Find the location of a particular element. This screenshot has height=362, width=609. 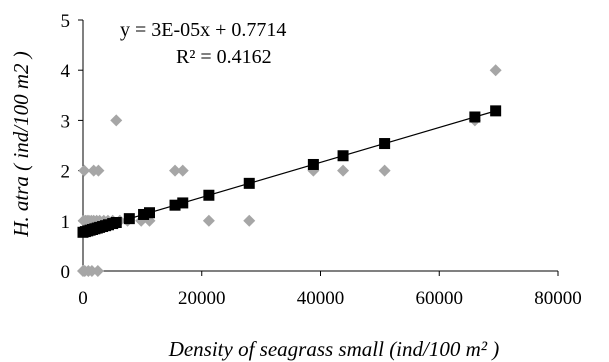

x-tick-label: 80000 is located at coordinates (558, 298).